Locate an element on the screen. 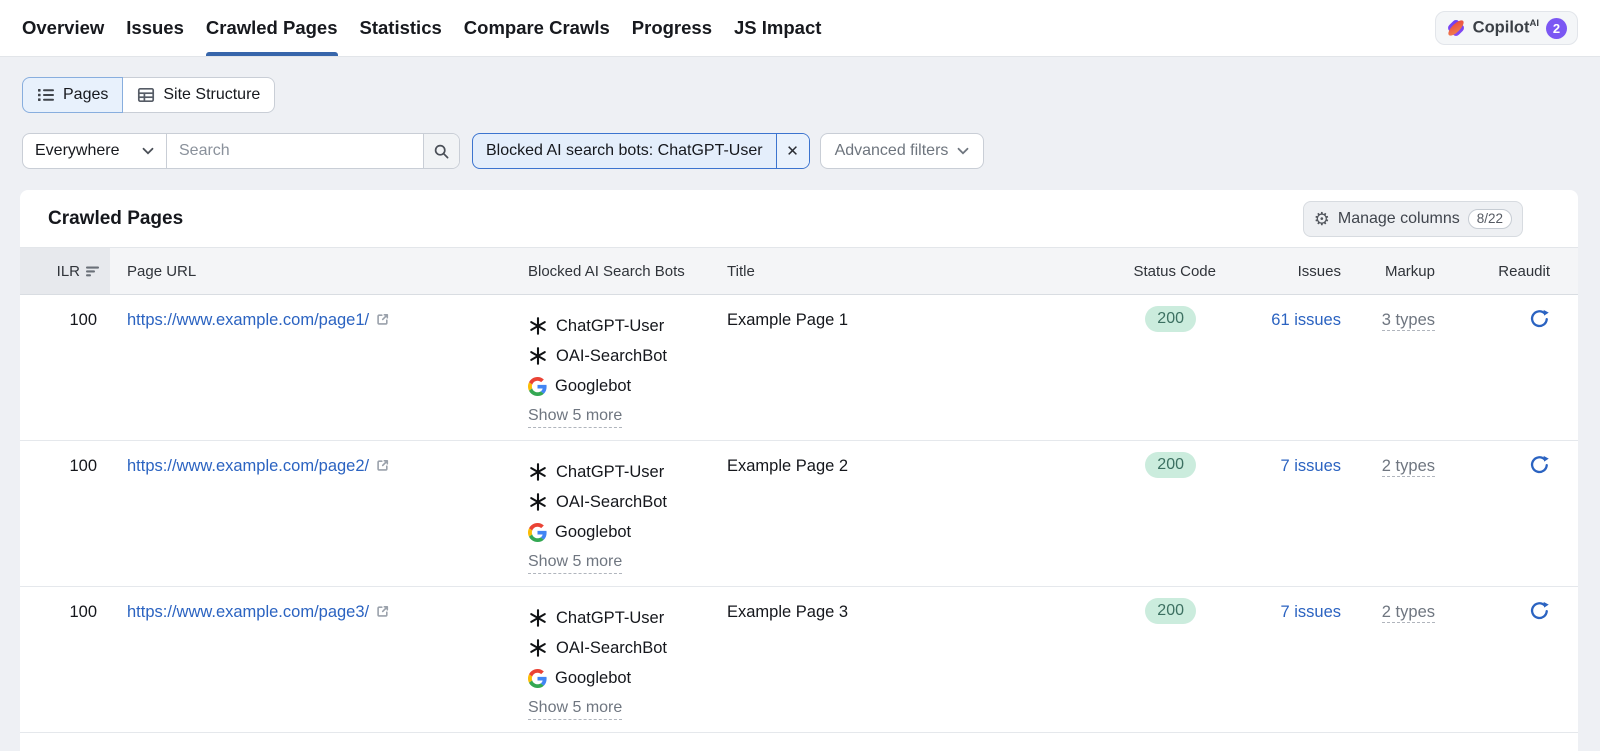 This screenshot has width=1600, height=751. tab-crawled-pages: Crawled Pages is located at coordinates (271, 28).